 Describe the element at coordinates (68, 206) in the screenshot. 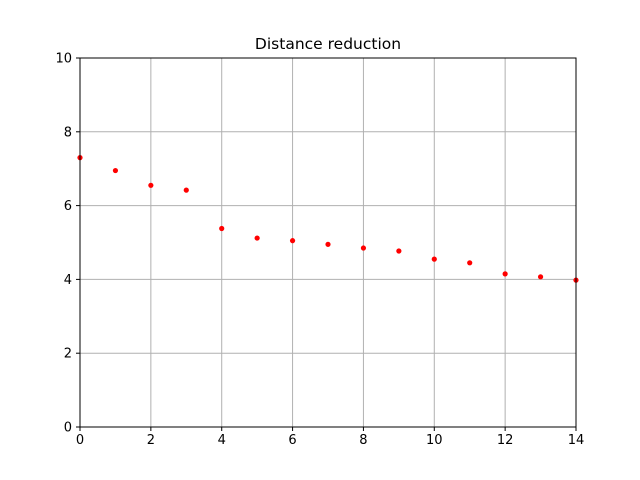

I see `y-tick-label: 6` at that location.